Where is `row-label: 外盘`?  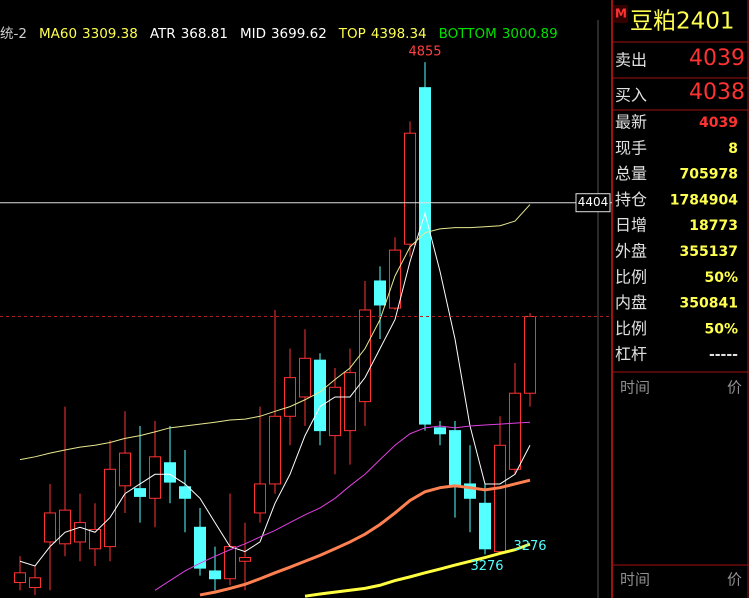
row-label: 外盘 is located at coordinates (631, 251).